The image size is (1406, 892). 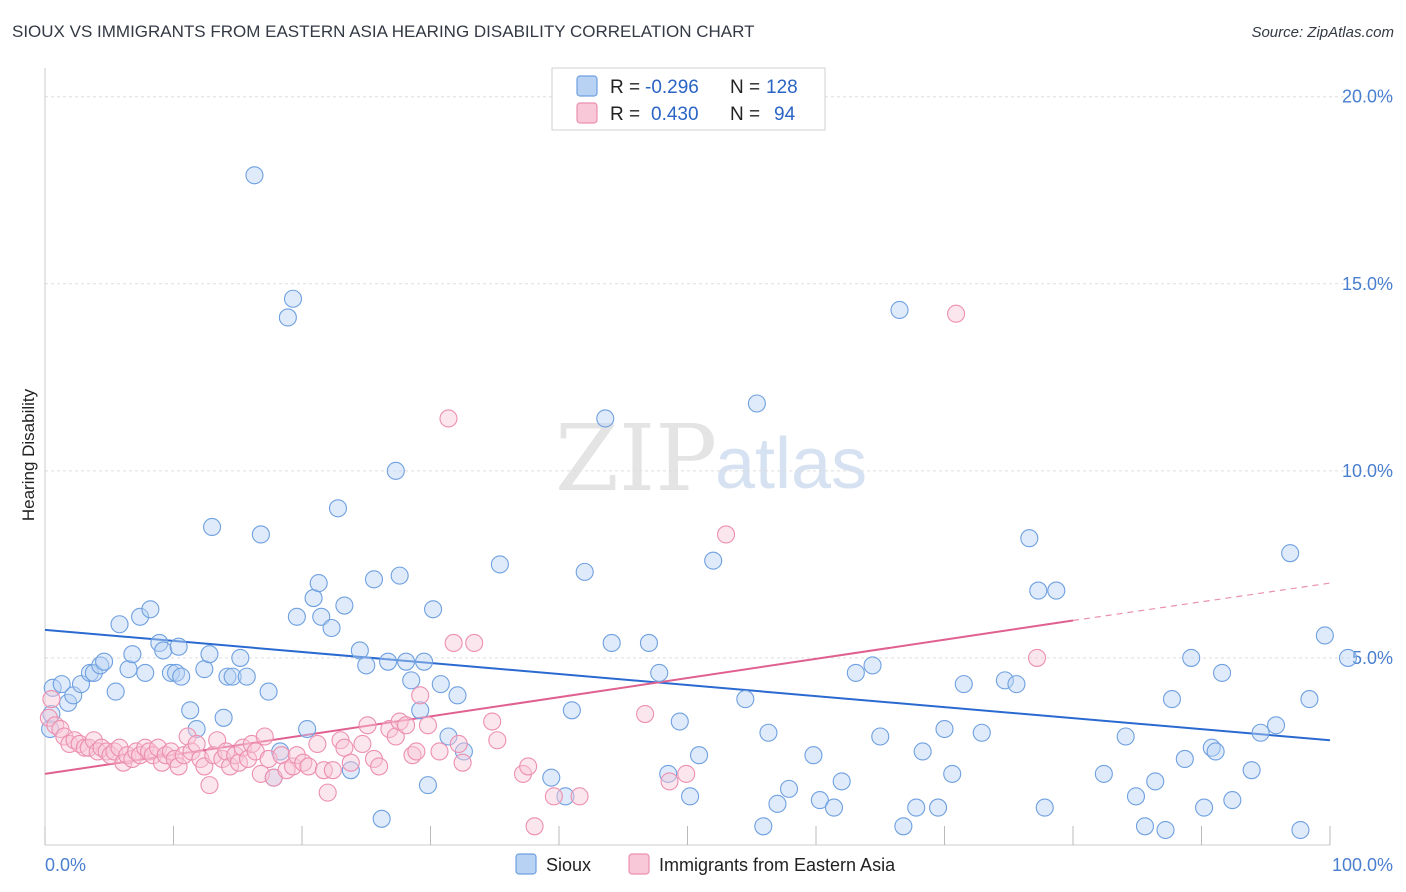 I want to click on y-tick-labels: 5.0% 10.0% 15.0% 20.0%, so click(x=1367, y=377).